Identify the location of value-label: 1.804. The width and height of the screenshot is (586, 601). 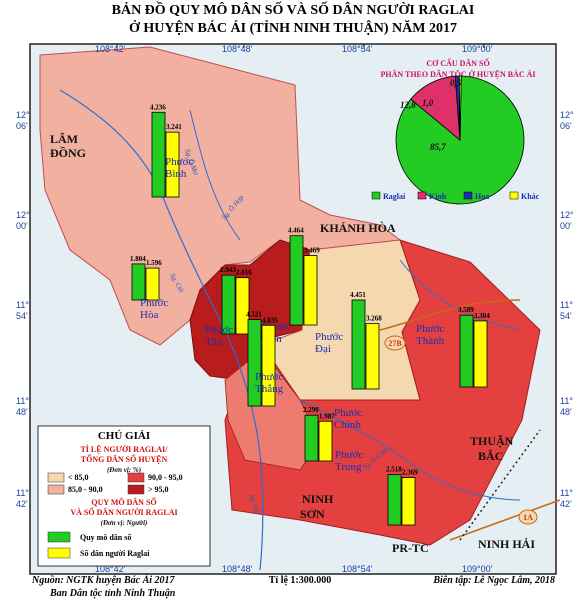
(138, 259).